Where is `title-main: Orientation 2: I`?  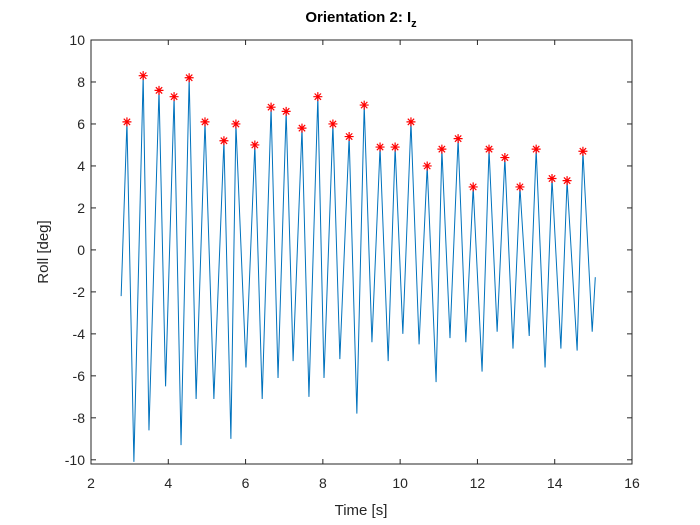
title-main: Orientation 2: I is located at coordinates (358, 17).